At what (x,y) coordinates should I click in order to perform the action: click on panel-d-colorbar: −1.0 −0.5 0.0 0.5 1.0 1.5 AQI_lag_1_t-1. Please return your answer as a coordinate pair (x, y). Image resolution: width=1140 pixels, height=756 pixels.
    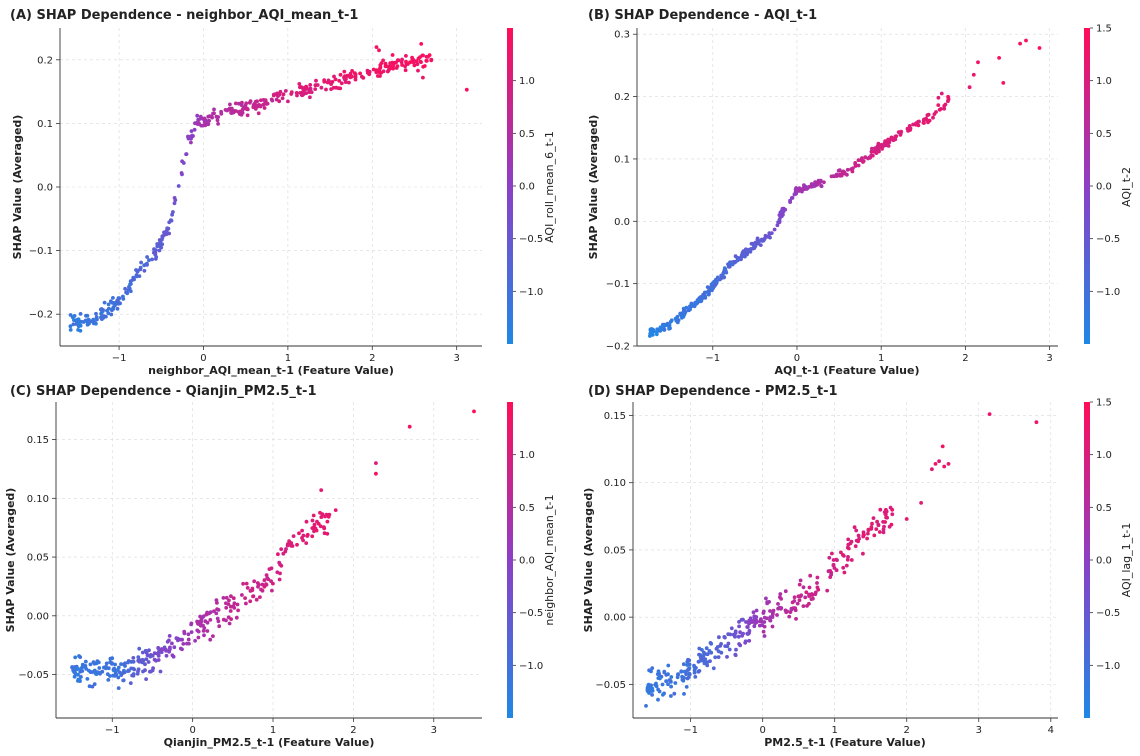
    Looking at the image, I should click on (1108, 558).